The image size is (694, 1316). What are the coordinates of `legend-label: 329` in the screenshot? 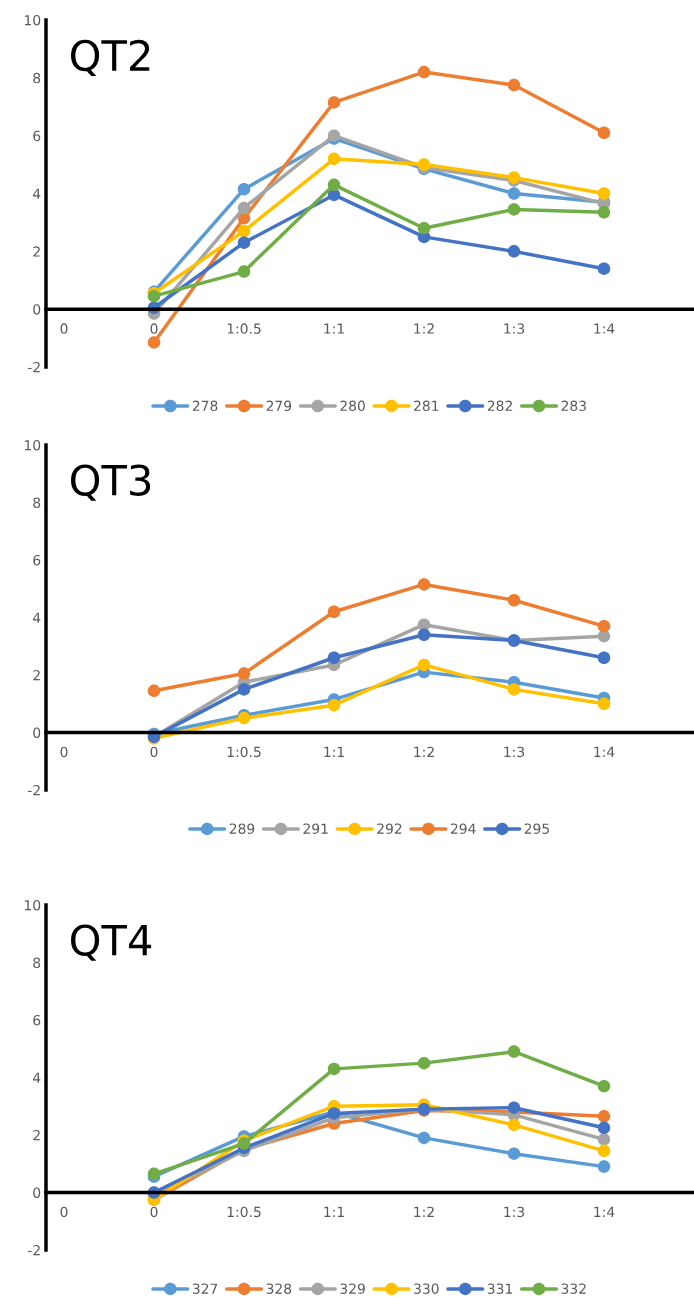 It's located at (352, 1288).